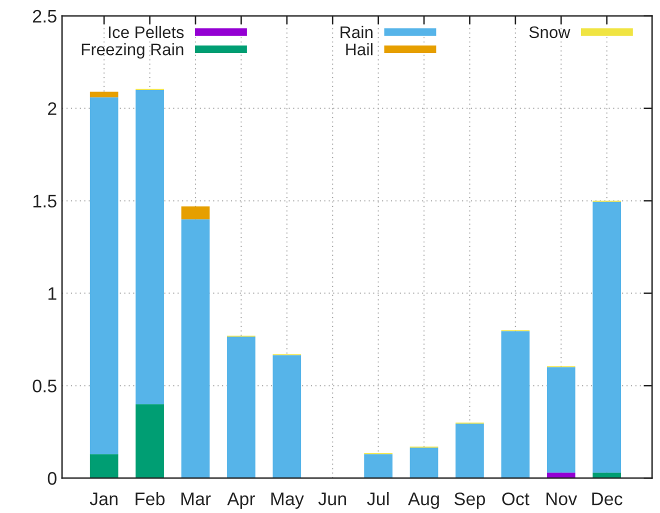 This screenshot has width=660, height=513. What do you see at coordinates (470, 500) in the screenshot?
I see `x-tick-label: Sep` at bounding box center [470, 500].